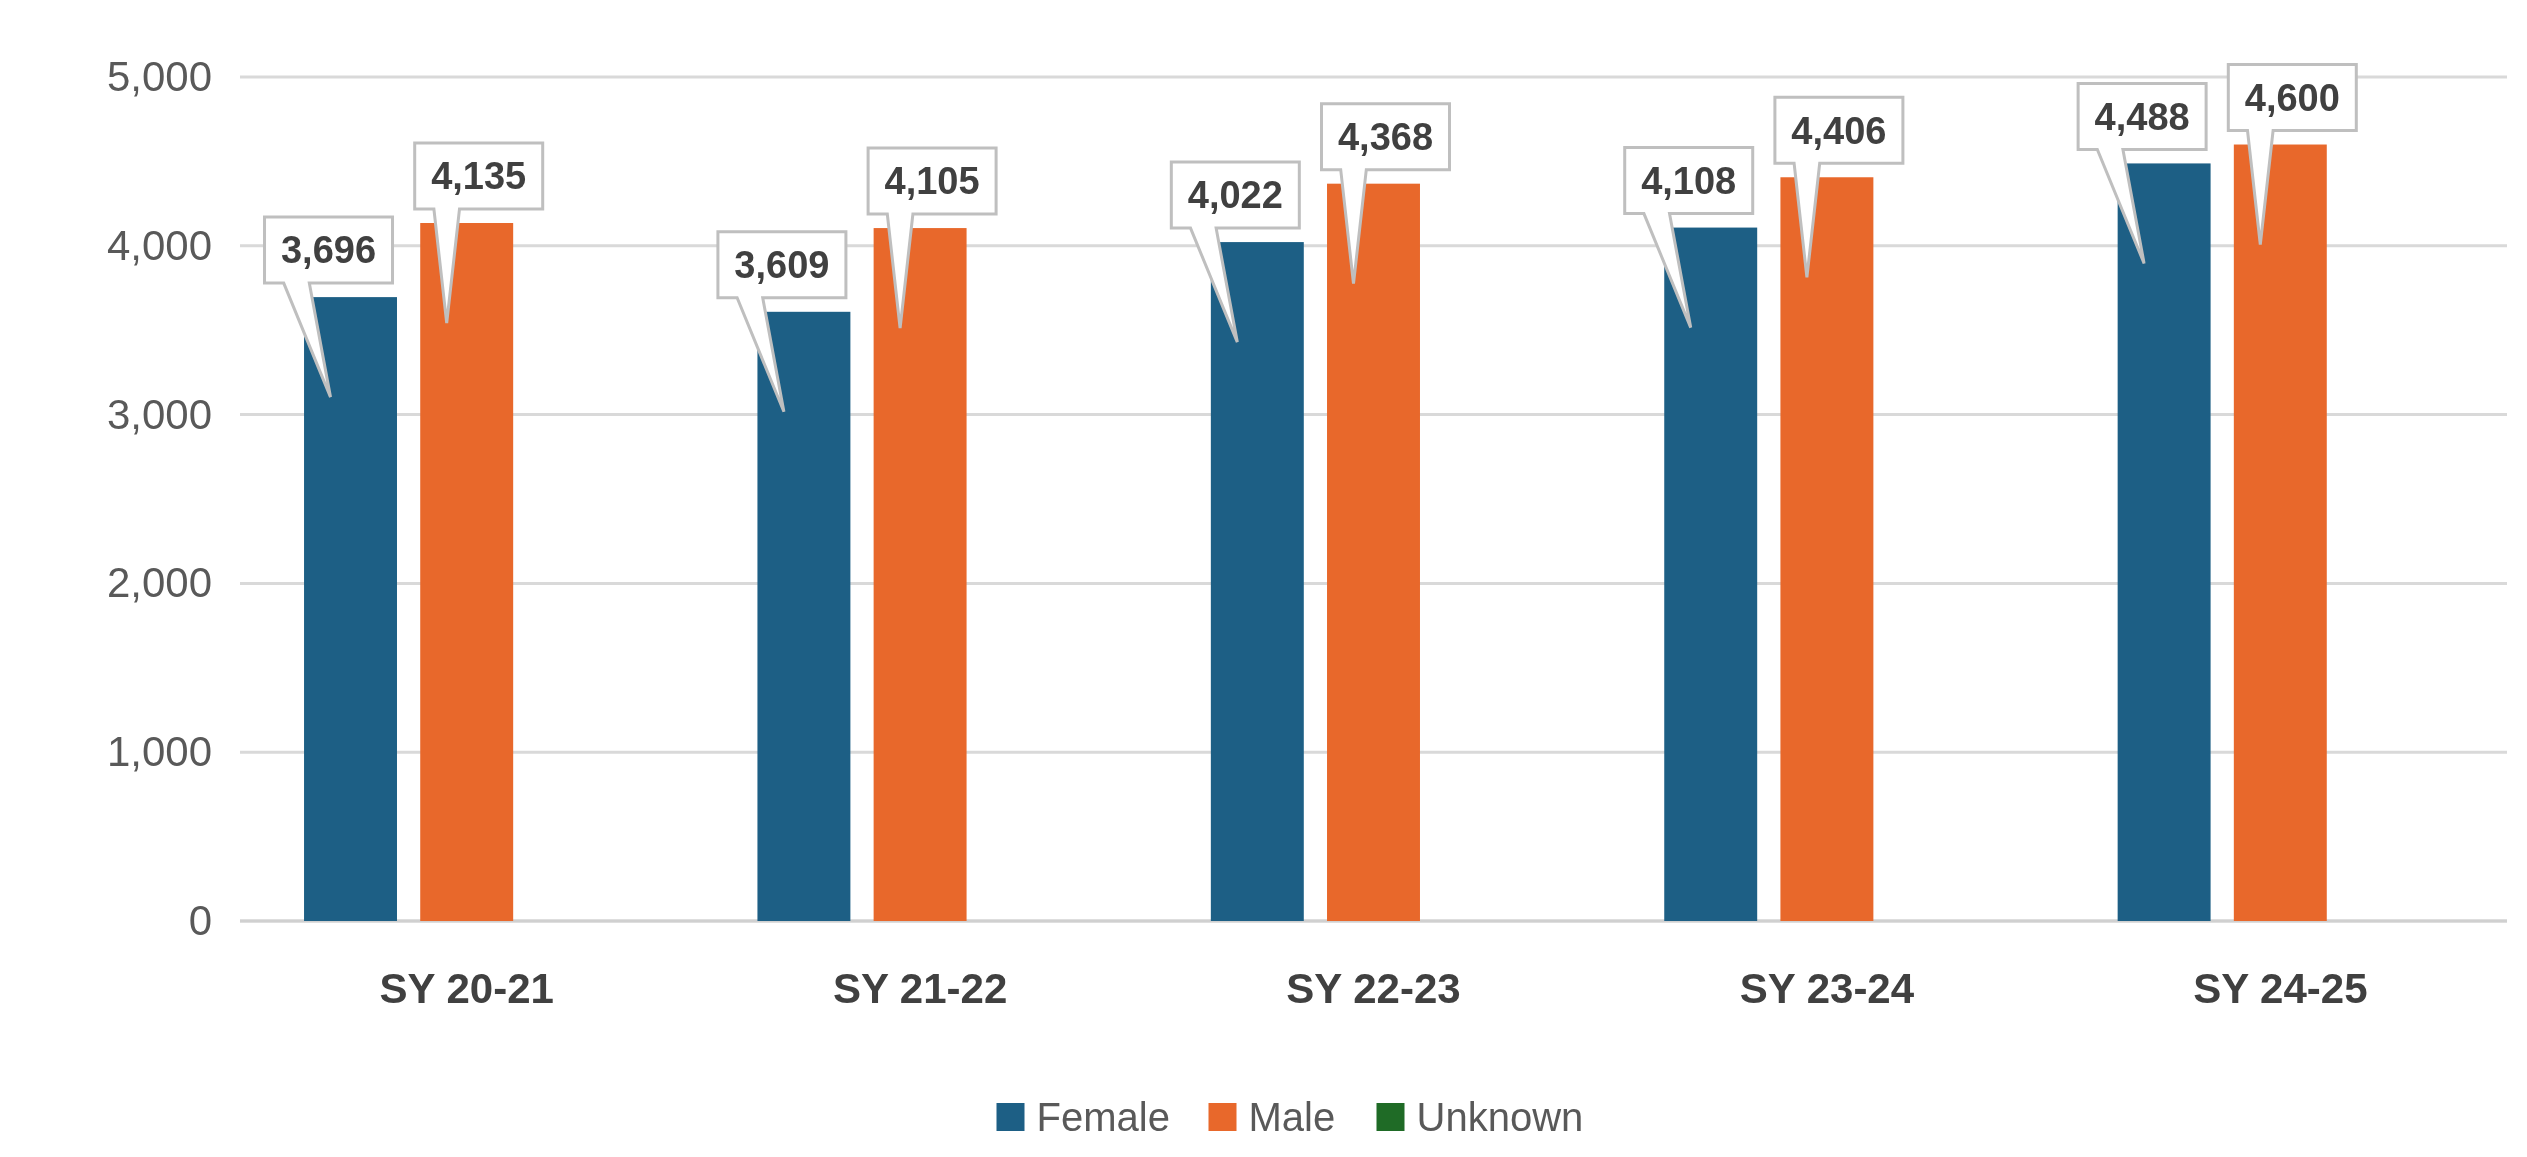 Image resolution: width=2527 pixels, height=1157 pixels. What do you see at coordinates (2292, 97) in the screenshot?
I see `data-label: 4,600` at bounding box center [2292, 97].